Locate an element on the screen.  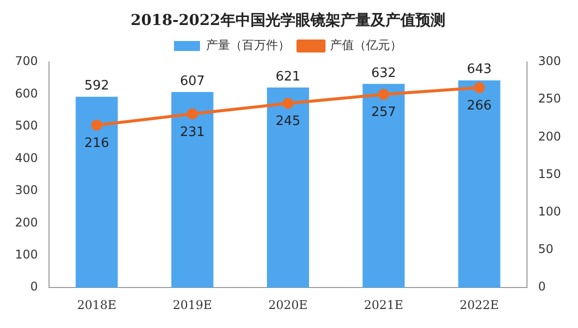
x-tick-label: 2018E is located at coordinates (96, 305).